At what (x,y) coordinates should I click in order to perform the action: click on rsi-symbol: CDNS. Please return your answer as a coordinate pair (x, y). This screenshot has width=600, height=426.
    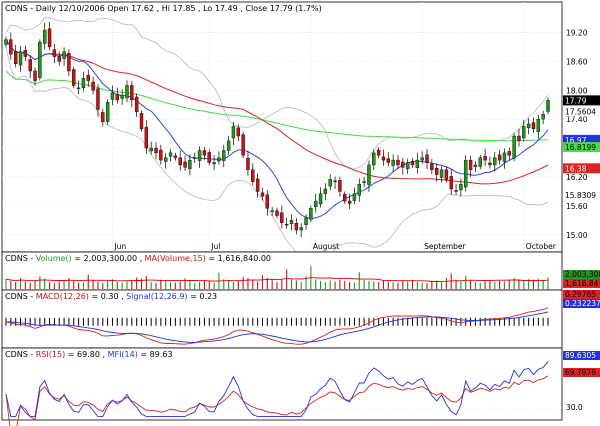
    Looking at the image, I should click on (16, 354).